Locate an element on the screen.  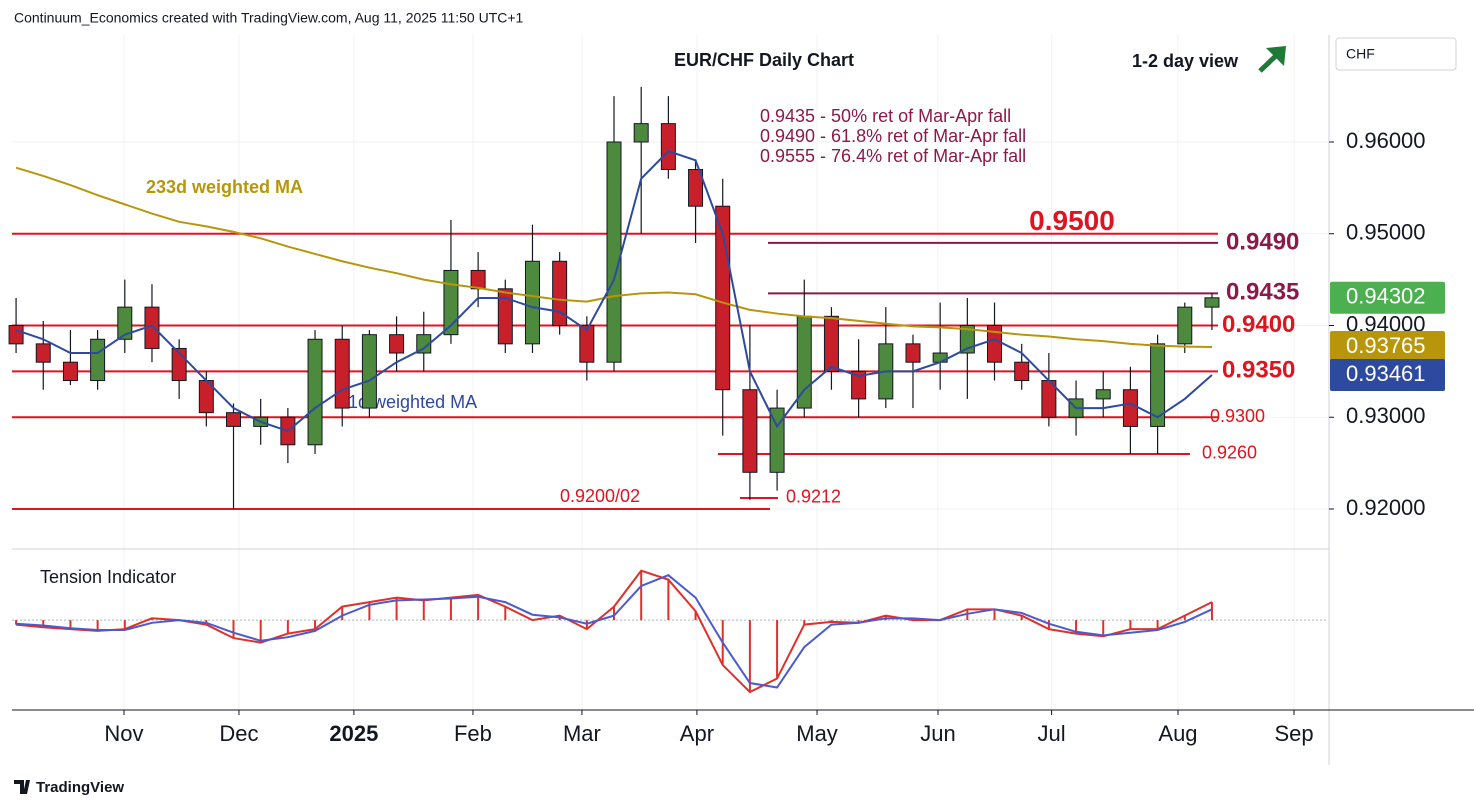
panel-title: Tension Indicator is located at coordinates (108, 577).